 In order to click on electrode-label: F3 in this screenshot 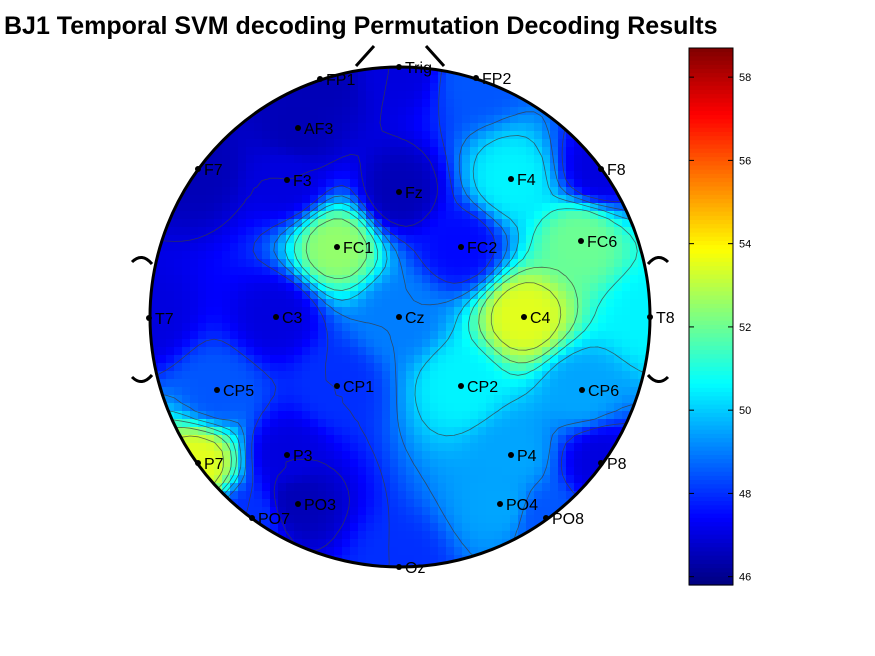, I will do `click(302, 181)`.